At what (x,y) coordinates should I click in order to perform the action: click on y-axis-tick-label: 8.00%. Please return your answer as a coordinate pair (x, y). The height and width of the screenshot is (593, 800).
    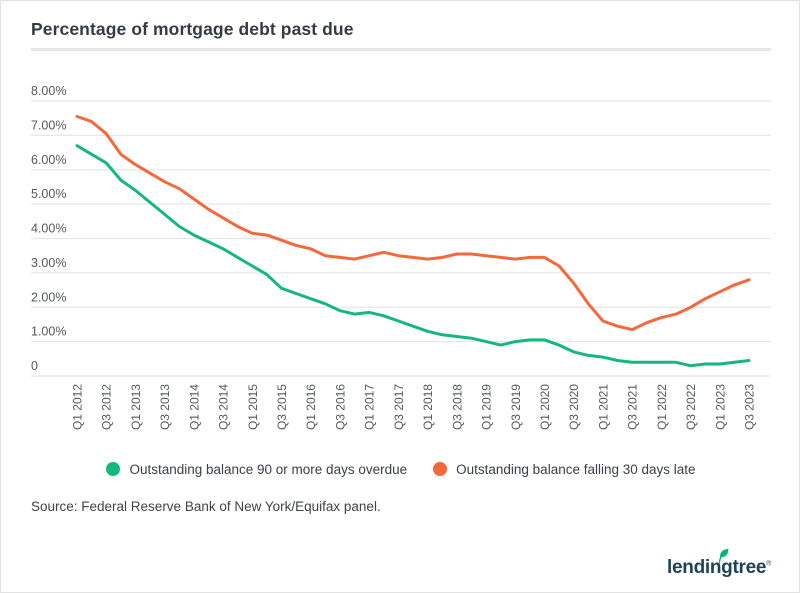
    Looking at the image, I should click on (48, 91).